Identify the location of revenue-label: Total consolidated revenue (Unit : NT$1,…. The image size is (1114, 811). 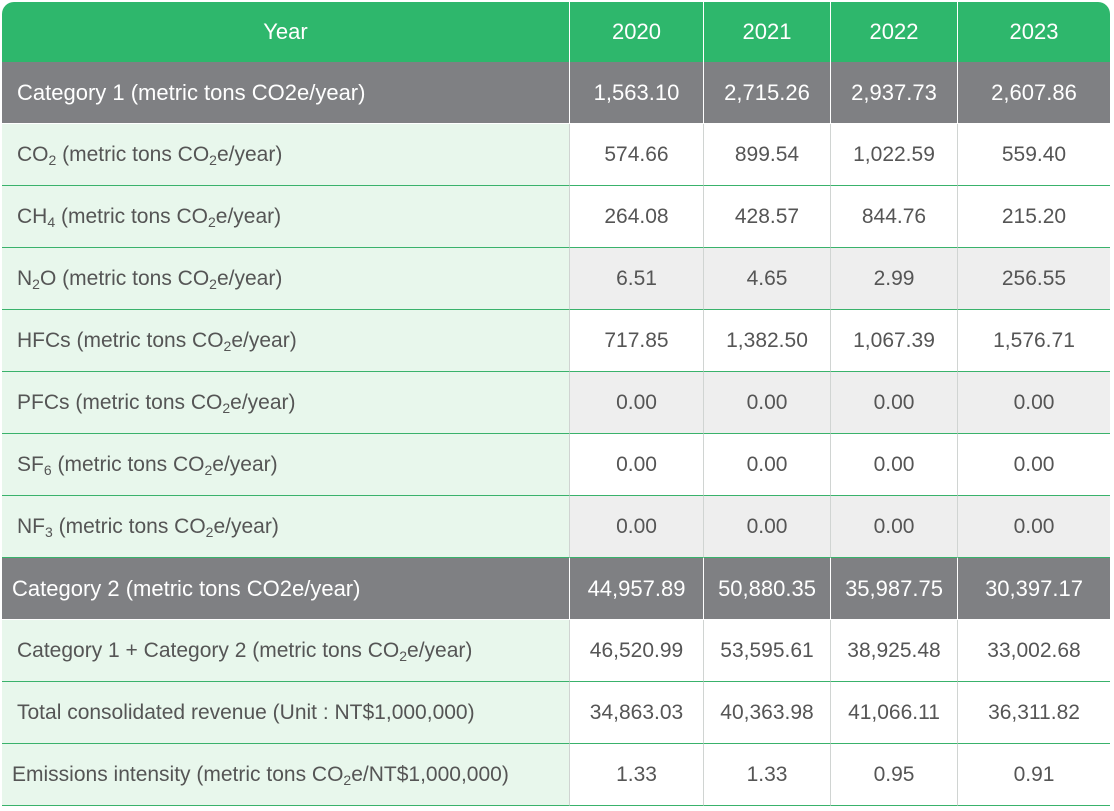
(286, 713).